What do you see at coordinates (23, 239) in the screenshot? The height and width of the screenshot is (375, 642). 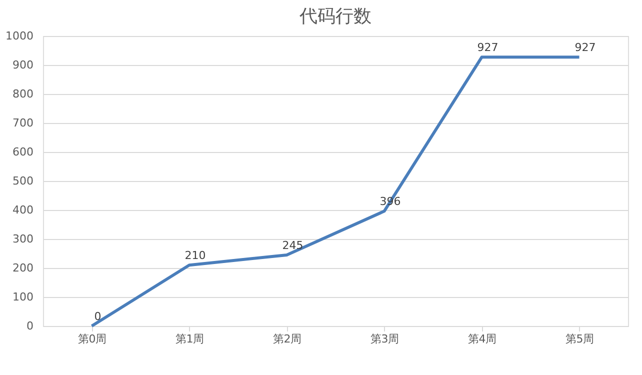 I see `y-tick-label: 300` at bounding box center [23, 239].